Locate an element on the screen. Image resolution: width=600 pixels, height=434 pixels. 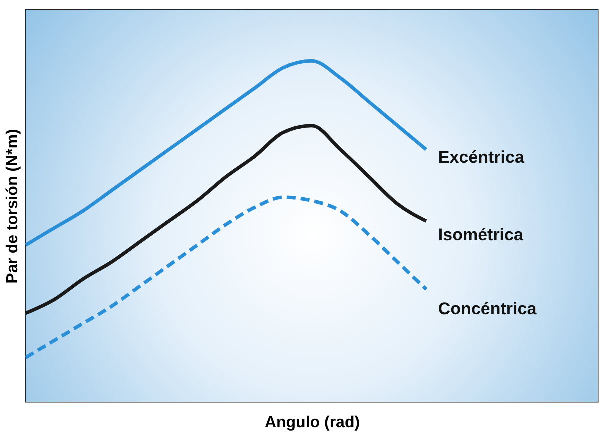
series-label: Excéntrica is located at coordinates (481, 157).